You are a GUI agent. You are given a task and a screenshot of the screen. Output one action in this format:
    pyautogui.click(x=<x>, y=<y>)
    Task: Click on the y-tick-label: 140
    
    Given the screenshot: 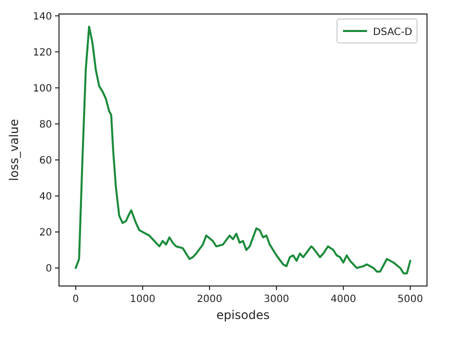 What is the action you would take?
    pyautogui.click(x=42, y=16)
    